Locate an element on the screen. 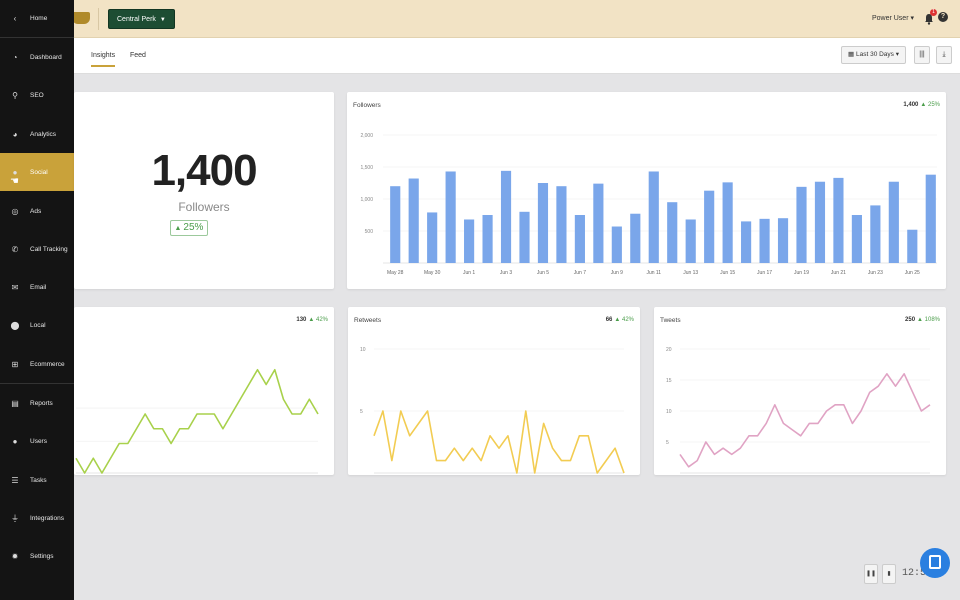 This screenshot has width=960, height=600. chat-launcher-button is located at coordinates (935, 563).